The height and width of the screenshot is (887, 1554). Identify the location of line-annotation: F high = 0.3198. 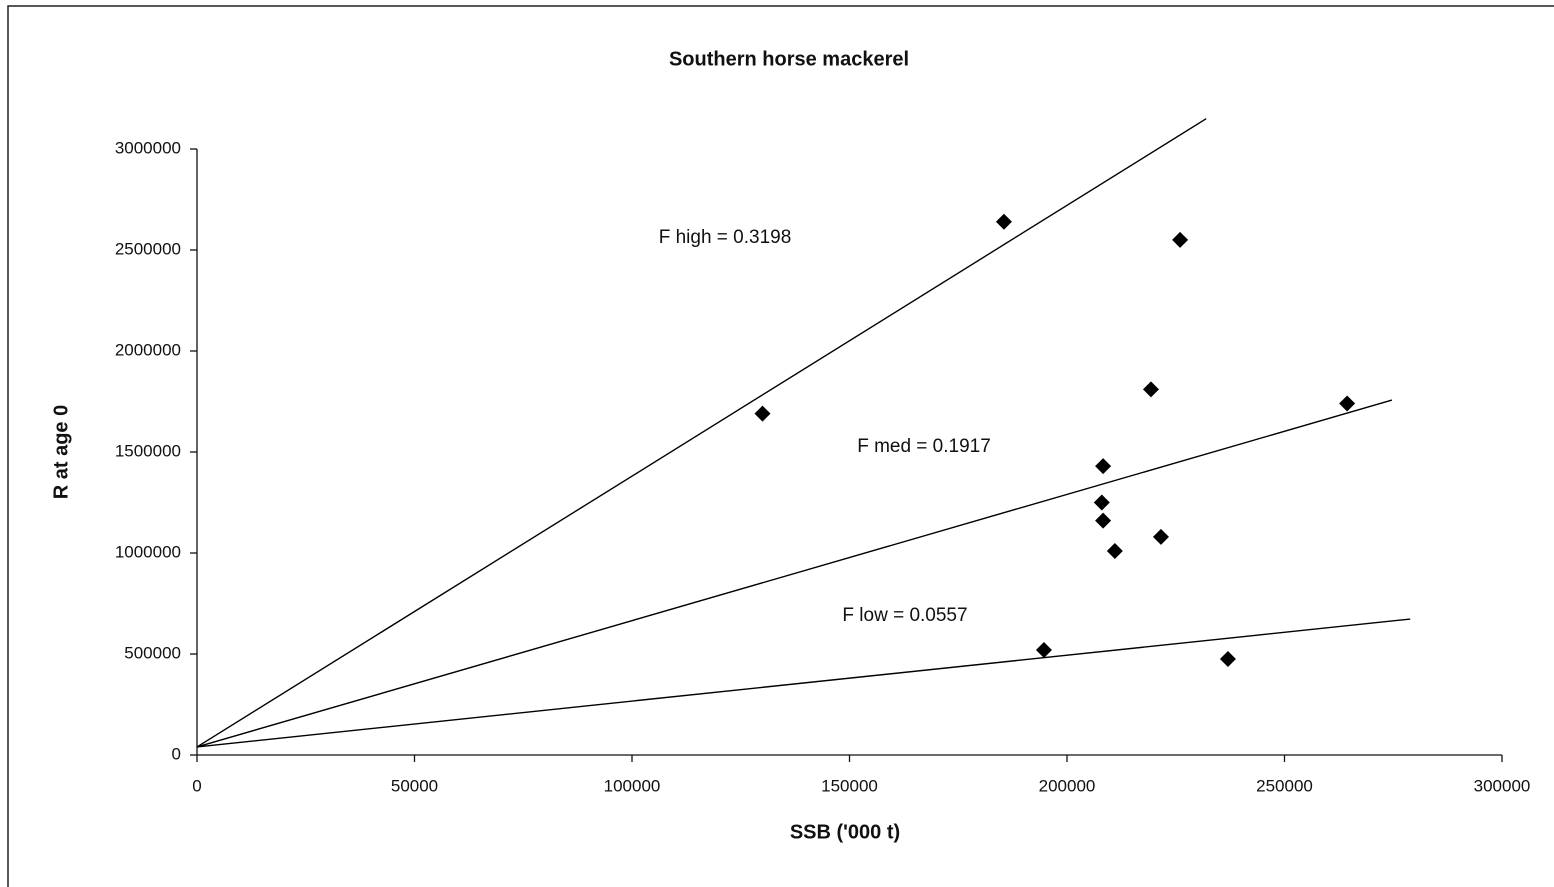
(725, 237).